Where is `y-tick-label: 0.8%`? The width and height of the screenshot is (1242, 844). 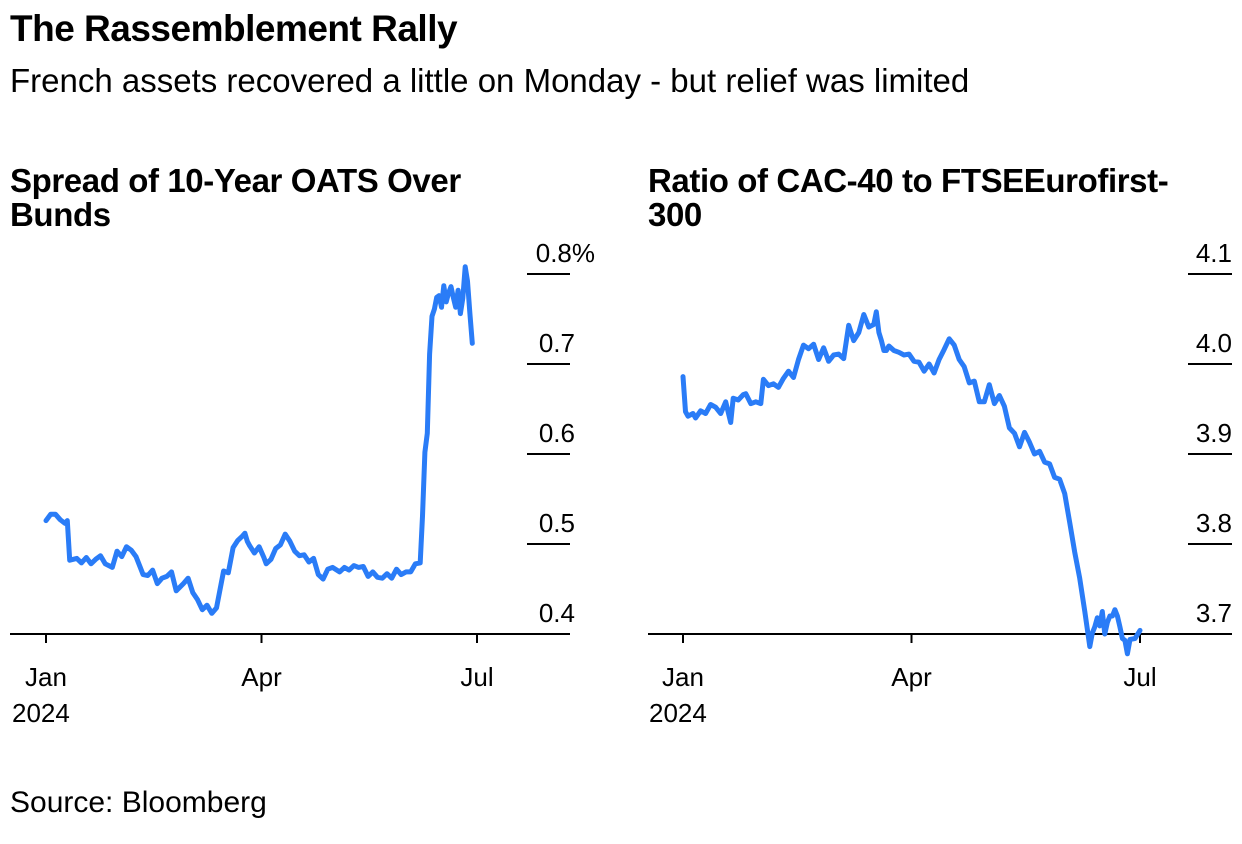
y-tick-label: 0.8% is located at coordinates (565, 253).